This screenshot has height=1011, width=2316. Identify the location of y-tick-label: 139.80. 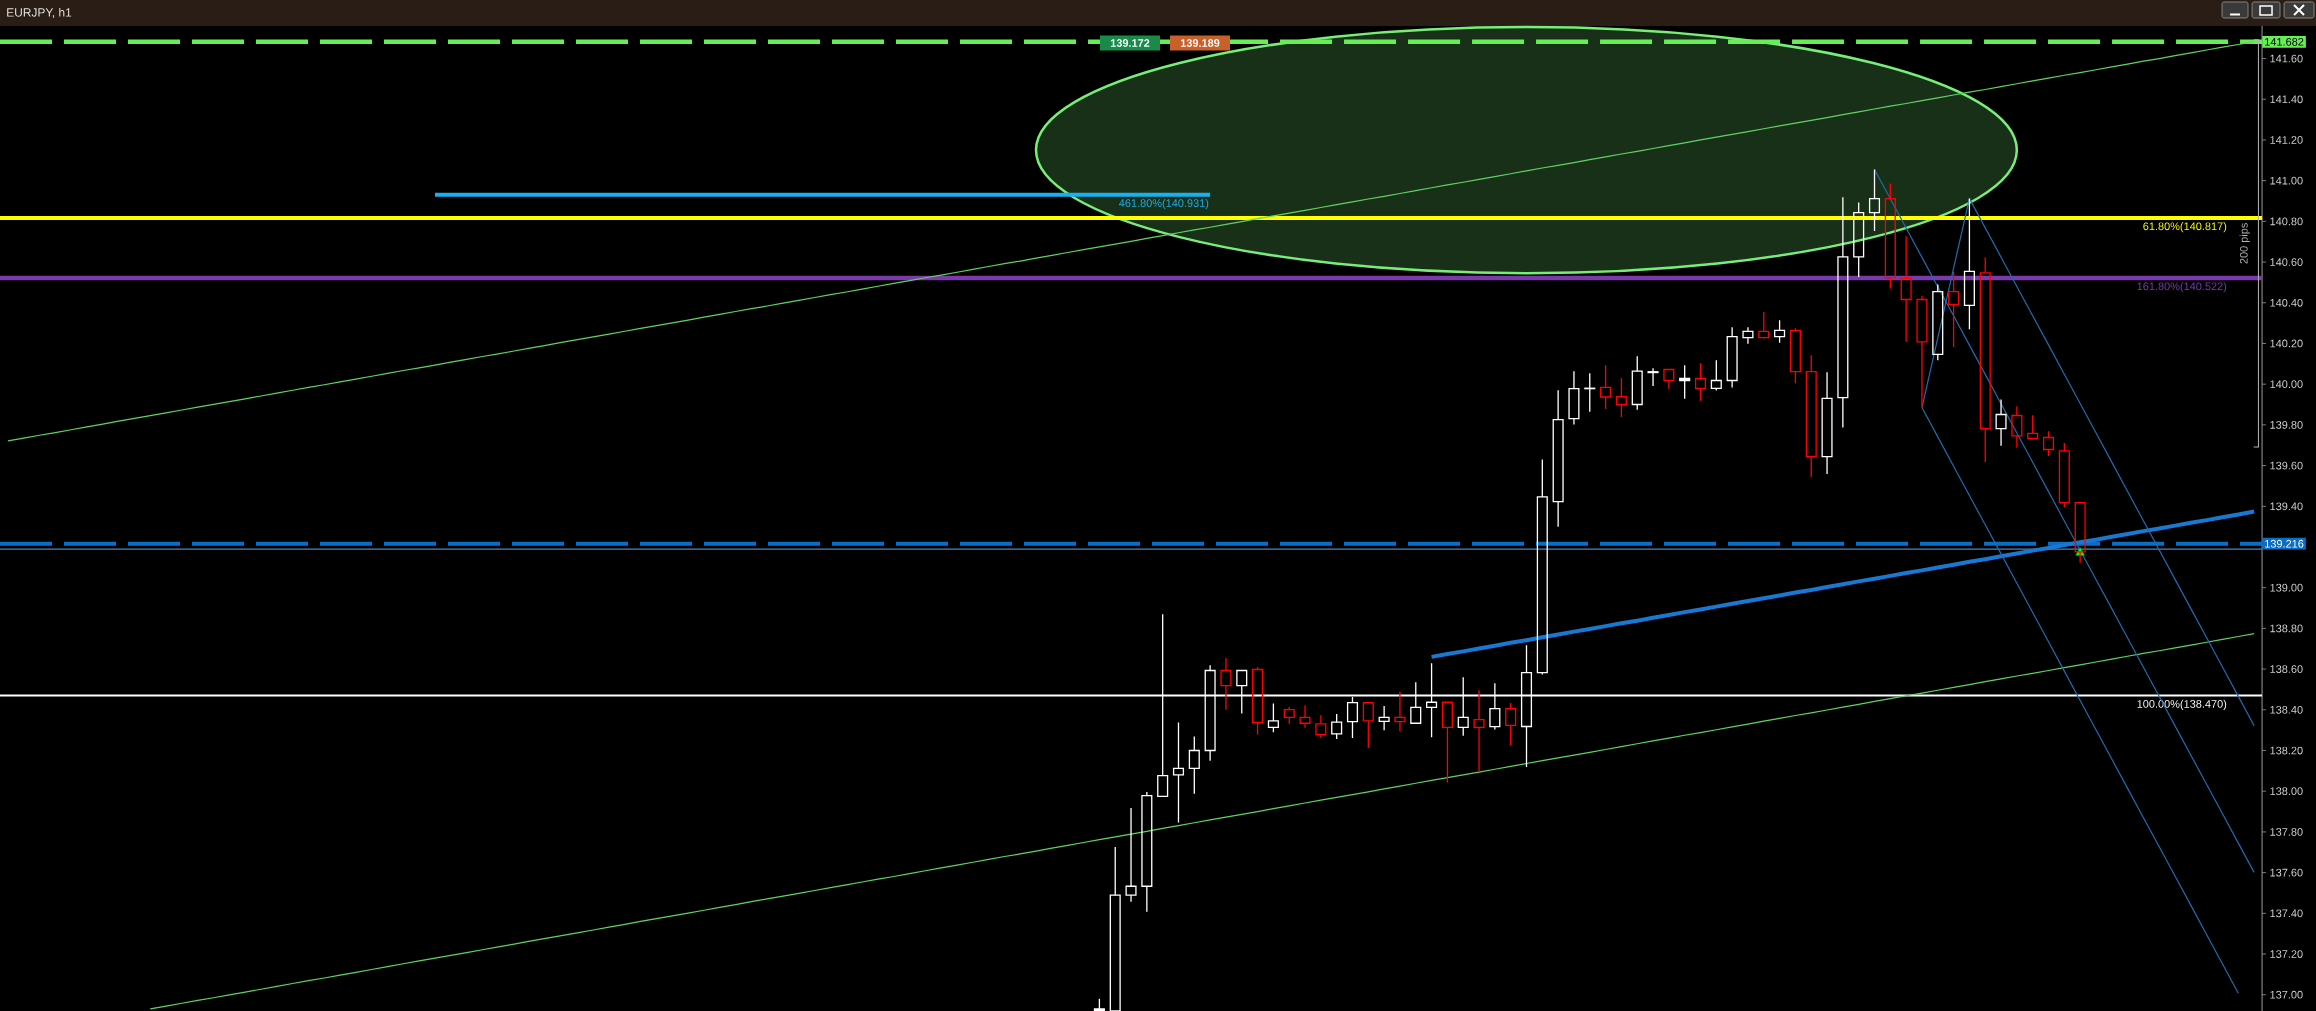
(2286, 425).